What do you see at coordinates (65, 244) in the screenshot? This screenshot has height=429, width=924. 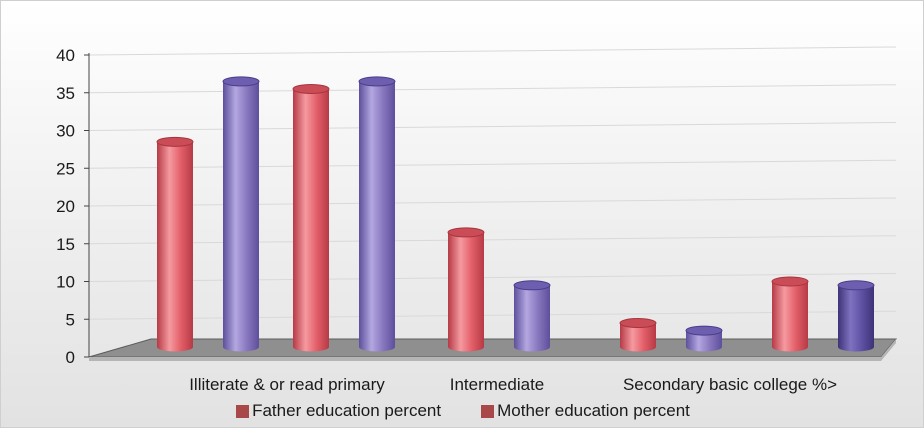 I see `y-tick-label: 15` at bounding box center [65, 244].